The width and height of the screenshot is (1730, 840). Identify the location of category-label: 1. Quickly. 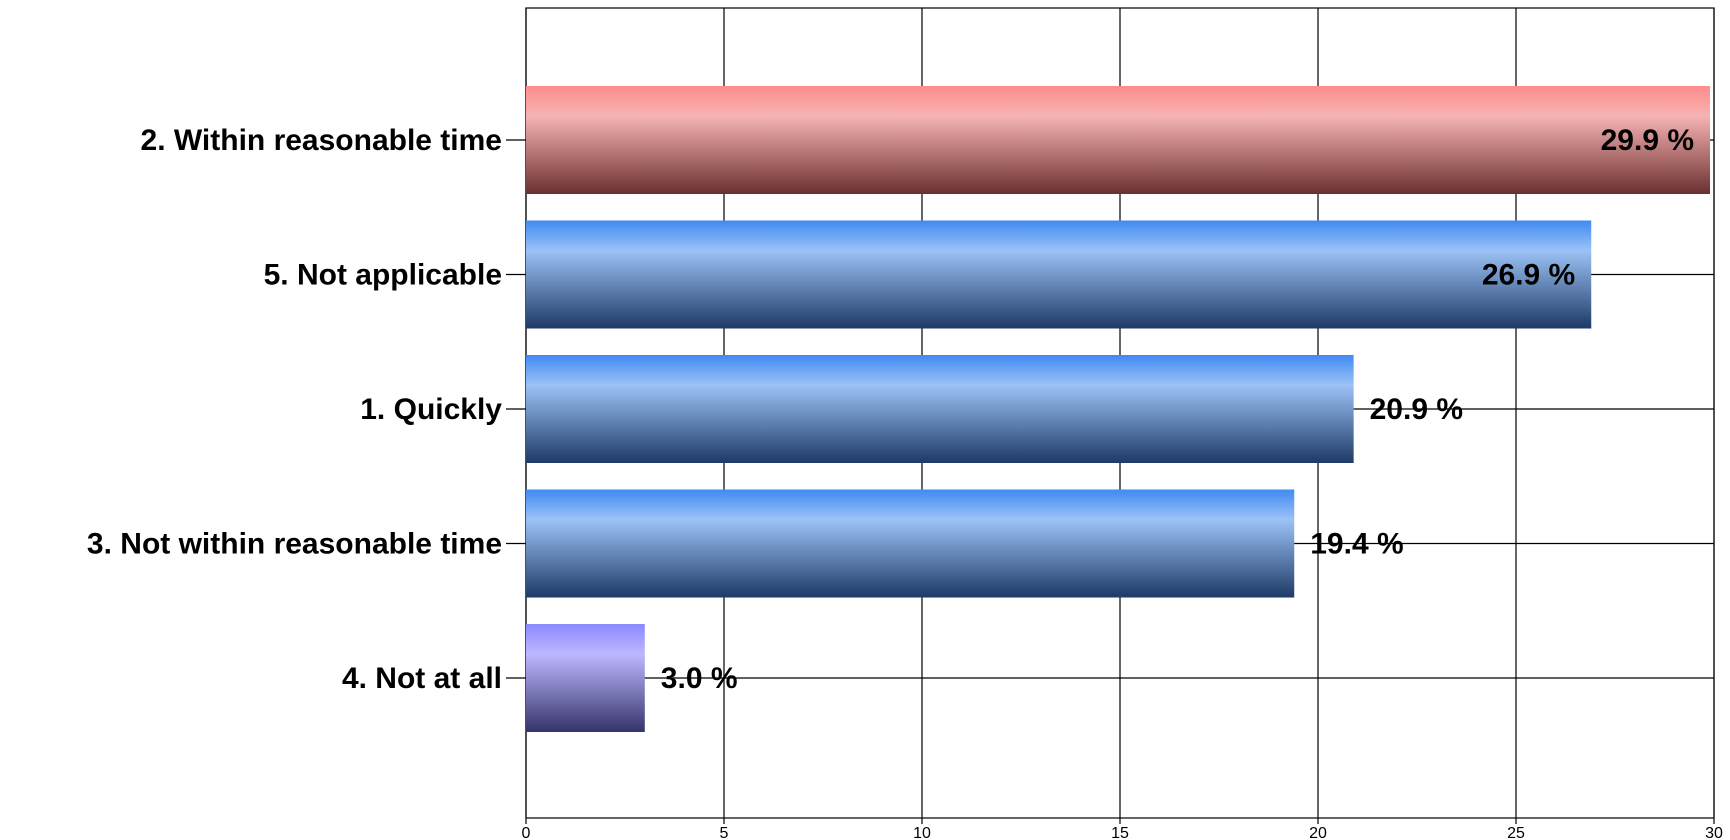
(431, 409).